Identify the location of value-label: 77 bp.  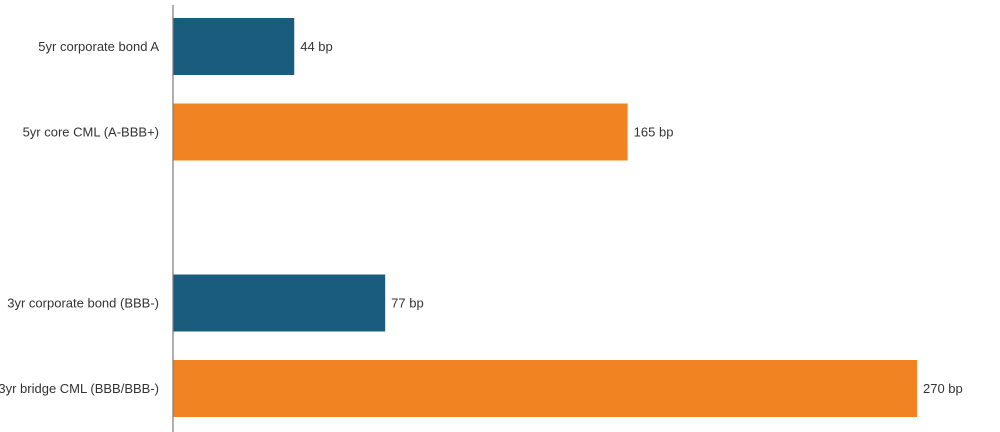
(407, 303).